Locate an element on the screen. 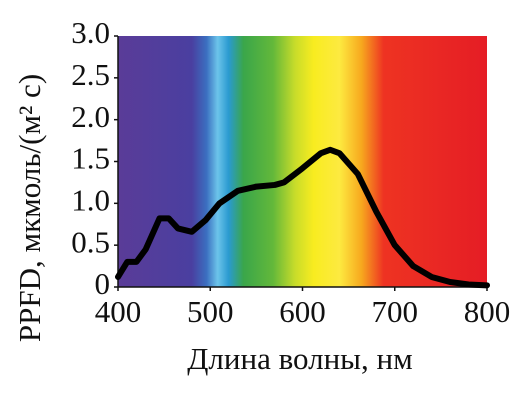  x-tick-label: 400 is located at coordinates (118, 311).